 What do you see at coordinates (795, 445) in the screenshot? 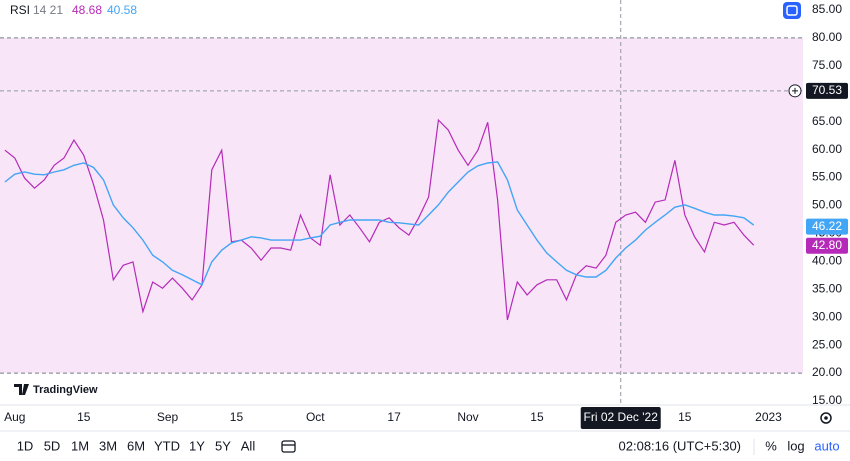
I see `scale-option: log` at bounding box center [795, 445].